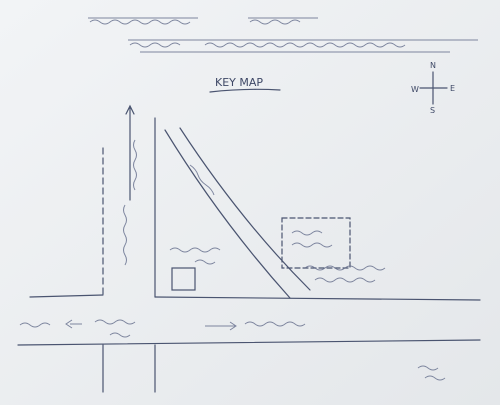 Image resolution: width=500 pixels, height=405 pixels. I want to click on plot-square, so click(183, 279).